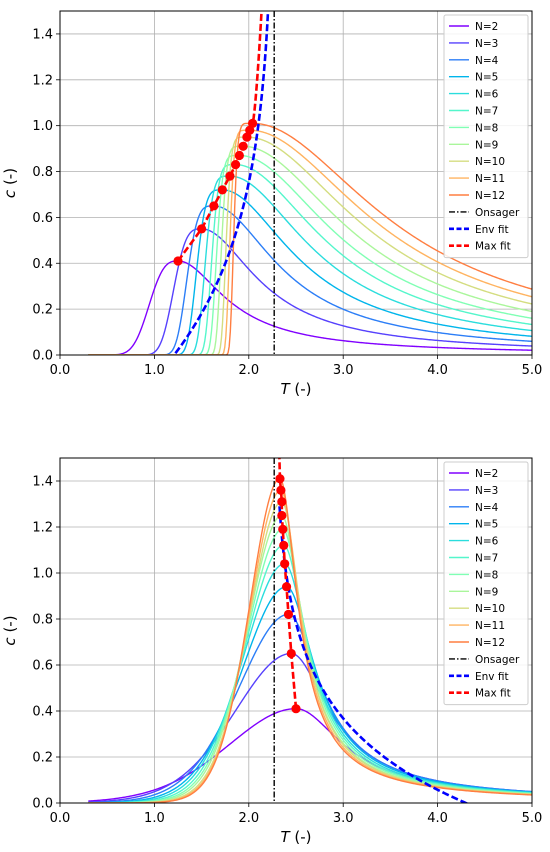 This screenshot has width=550, height=852. What do you see at coordinates (487, 542) in the screenshot?
I see `legend-label: N=6` at bounding box center [487, 542].